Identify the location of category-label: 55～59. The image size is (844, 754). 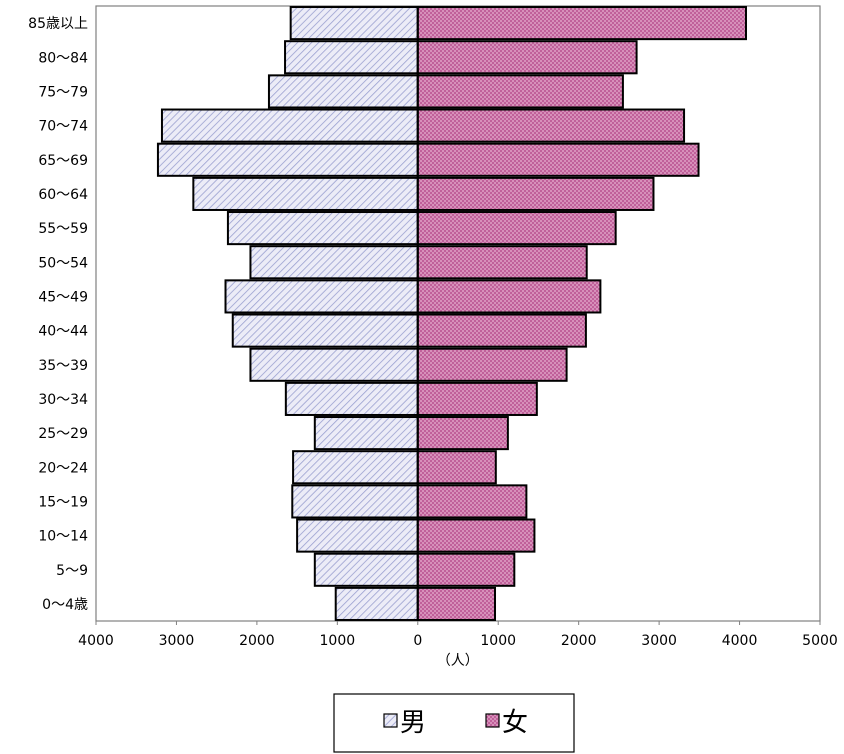
(63, 229).